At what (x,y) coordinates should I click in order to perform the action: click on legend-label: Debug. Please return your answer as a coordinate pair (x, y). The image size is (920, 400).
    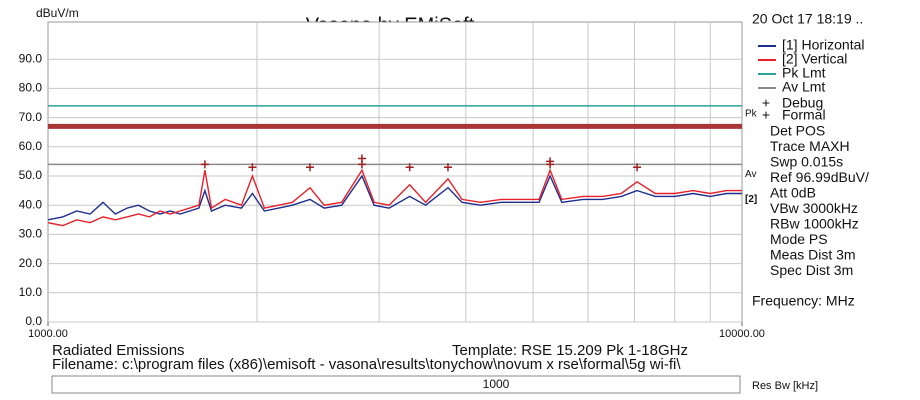
    Looking at the image, I should click on (802, 103).